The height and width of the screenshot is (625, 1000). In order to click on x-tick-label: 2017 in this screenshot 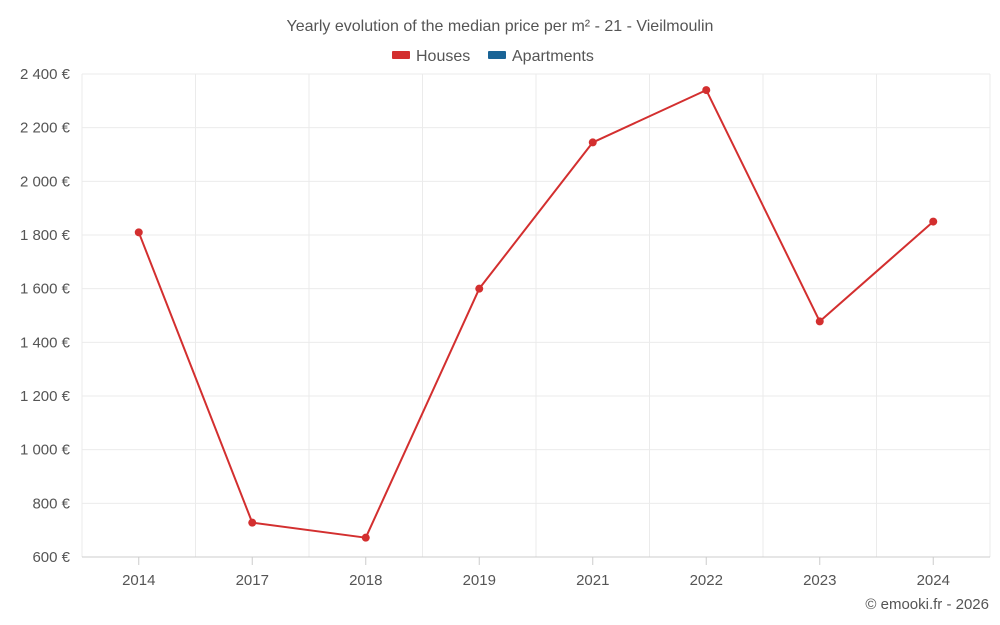, I will do `click(252, 580)`.